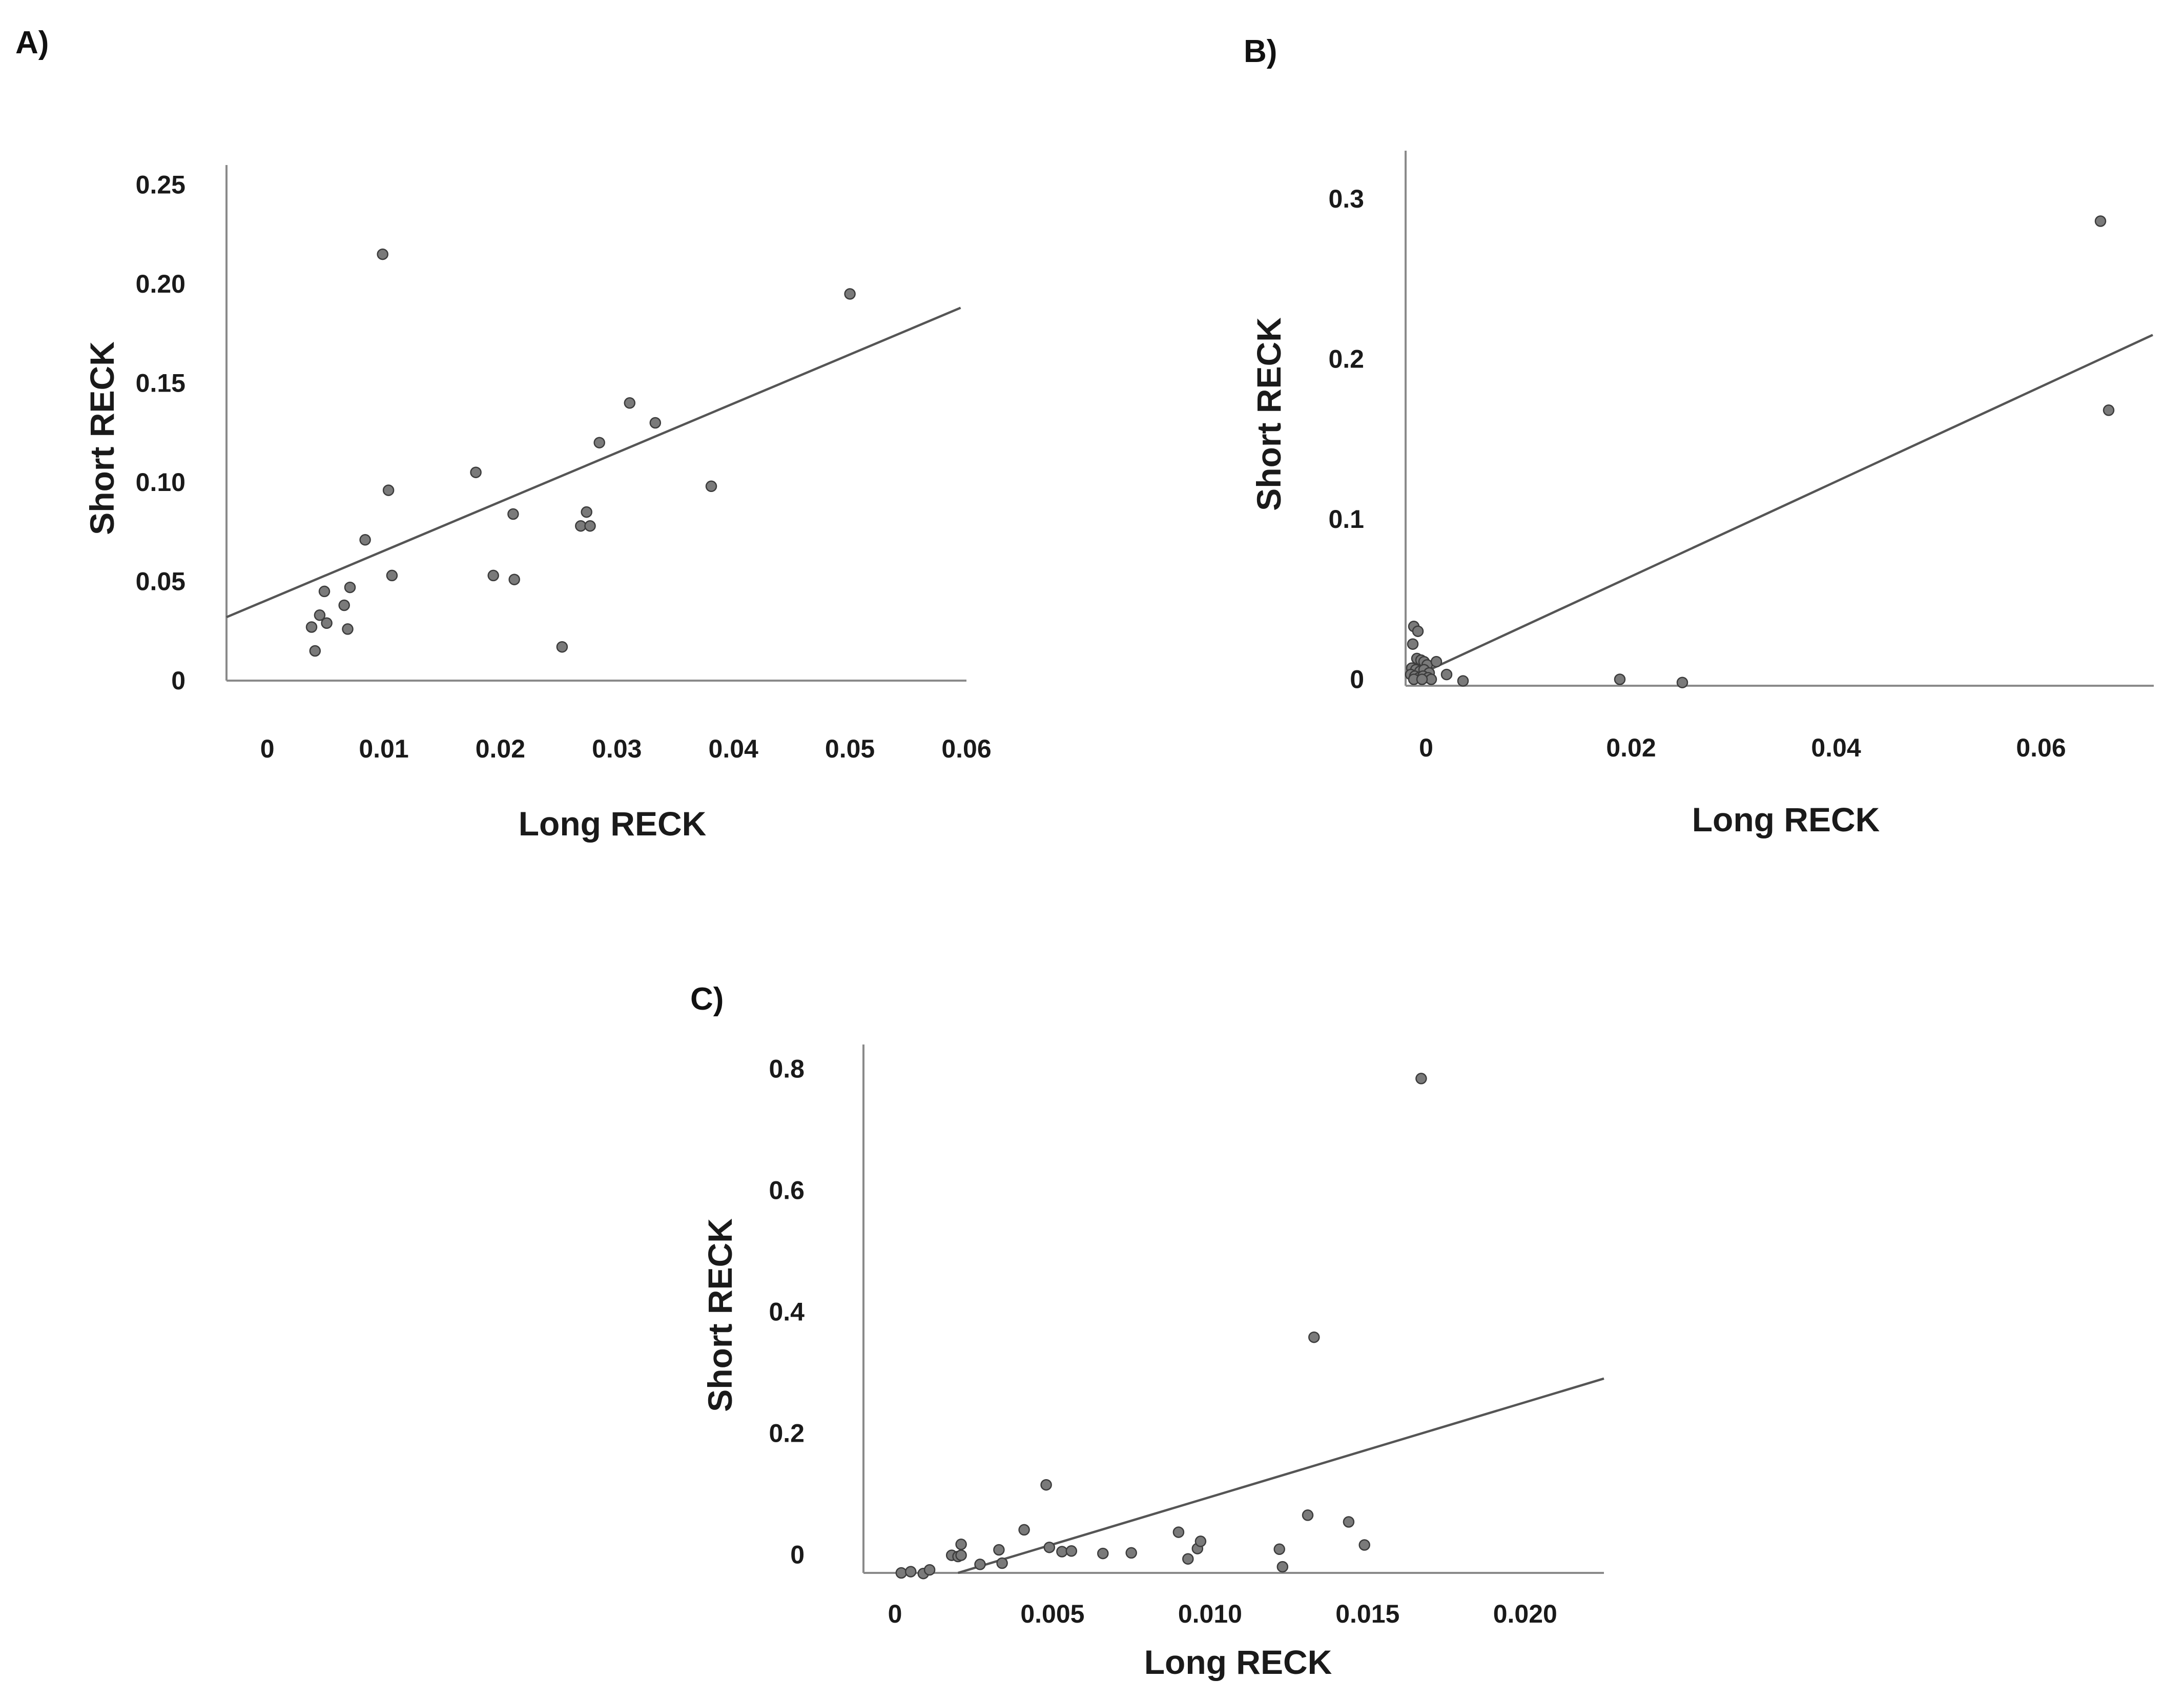 The width and height of the screenshot is (2184, 1700). I want to click on y-tick-labels-c: 0 0.2 0.4 0.6 0.8, so click(787, 1311).